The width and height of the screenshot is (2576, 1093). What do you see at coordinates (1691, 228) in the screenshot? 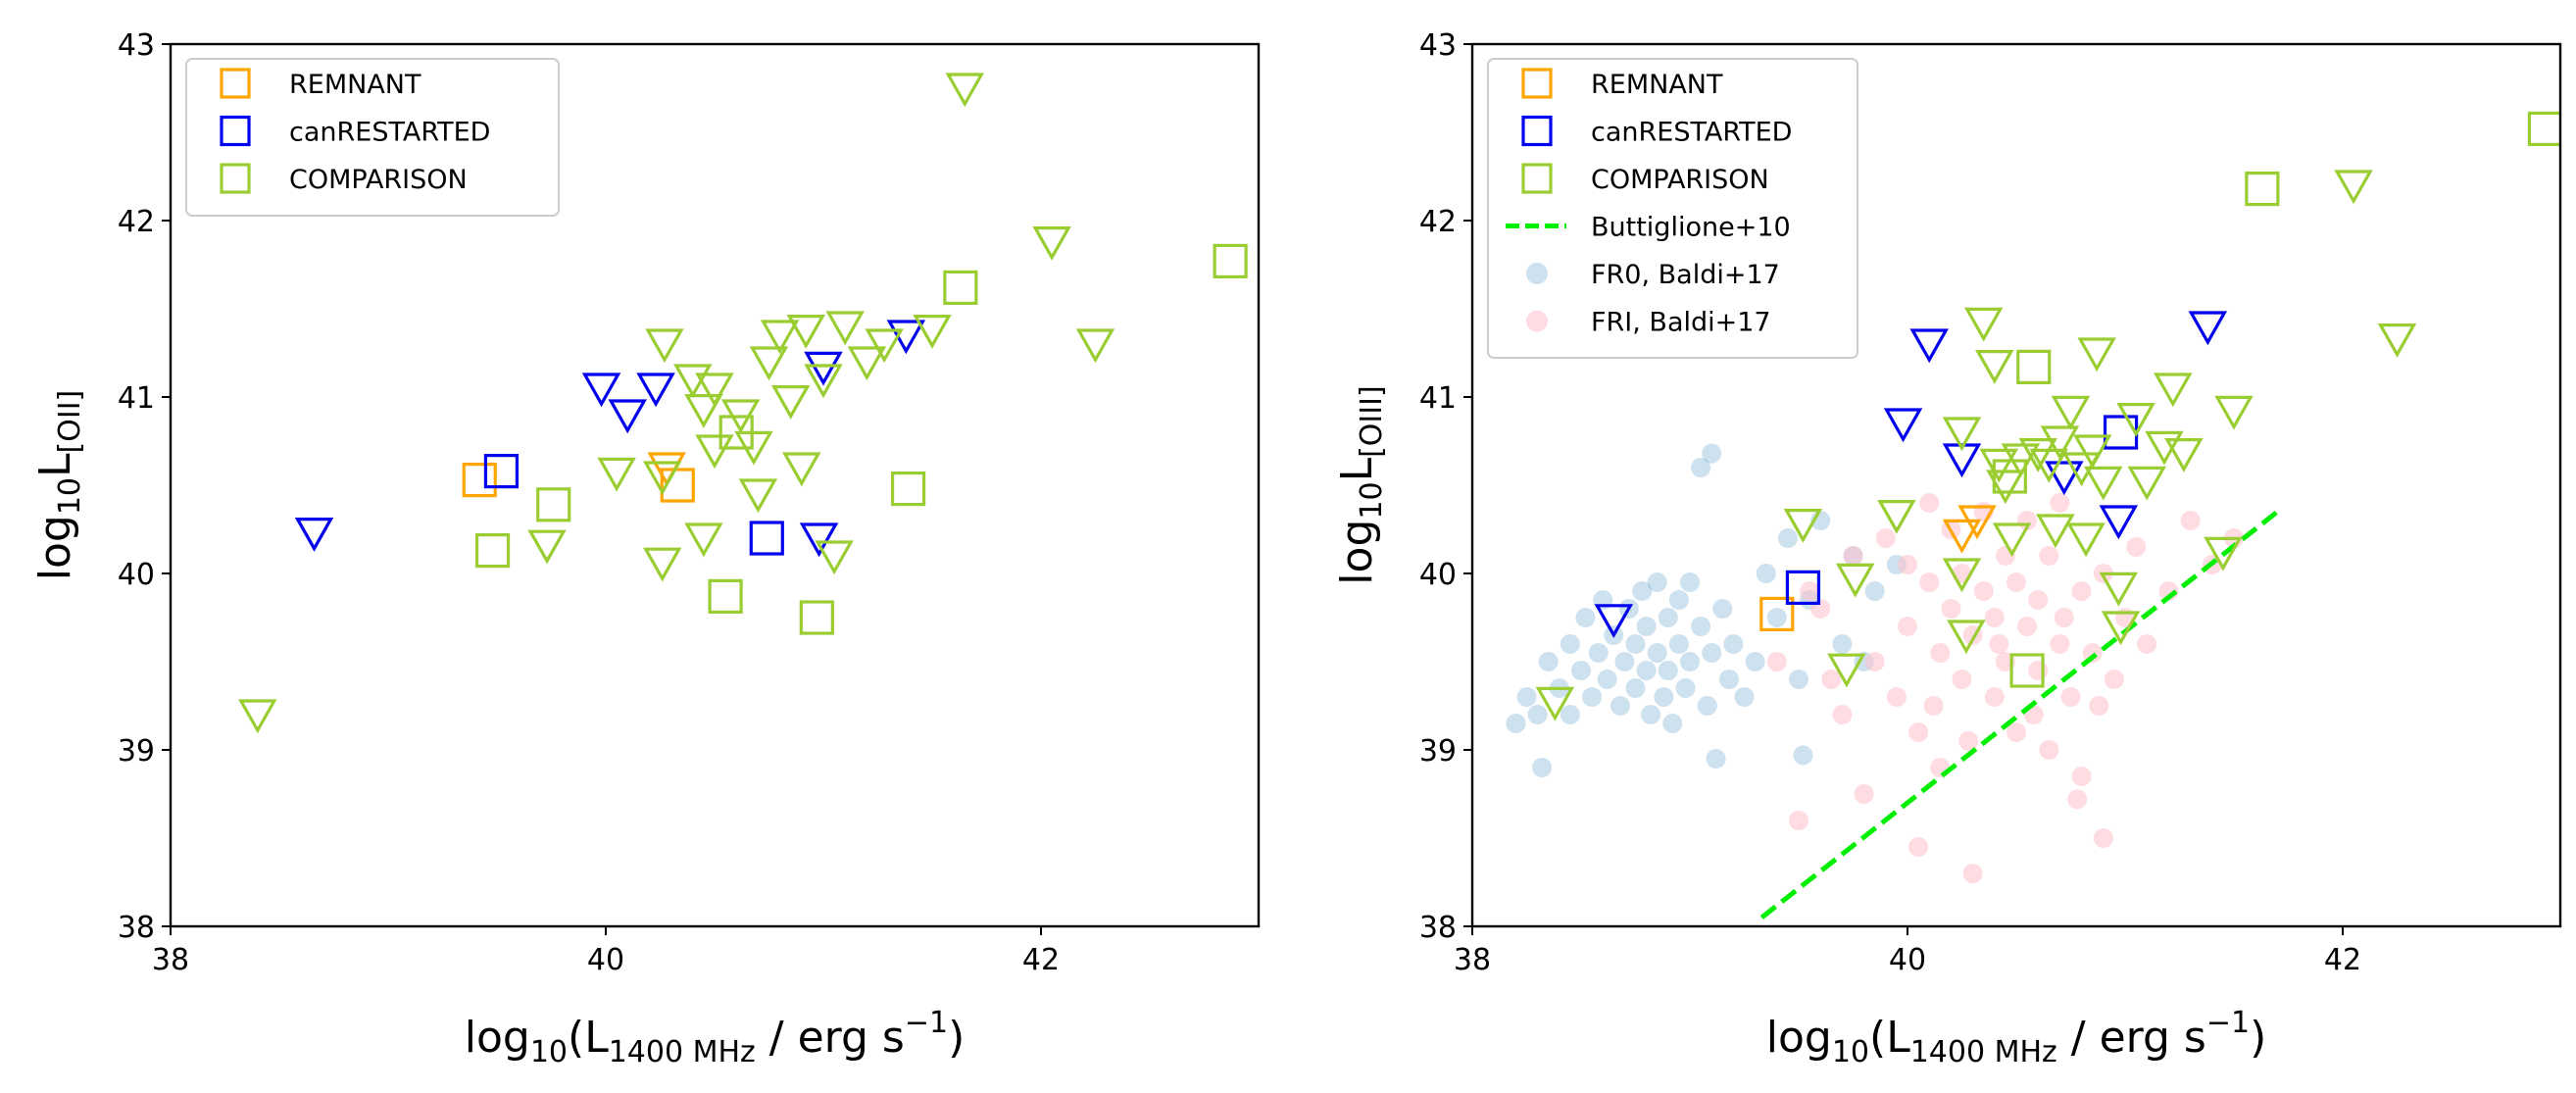
I see `legend-label-buttiglione-10: Buttiglione+10` at bounding box center [1691, 228].